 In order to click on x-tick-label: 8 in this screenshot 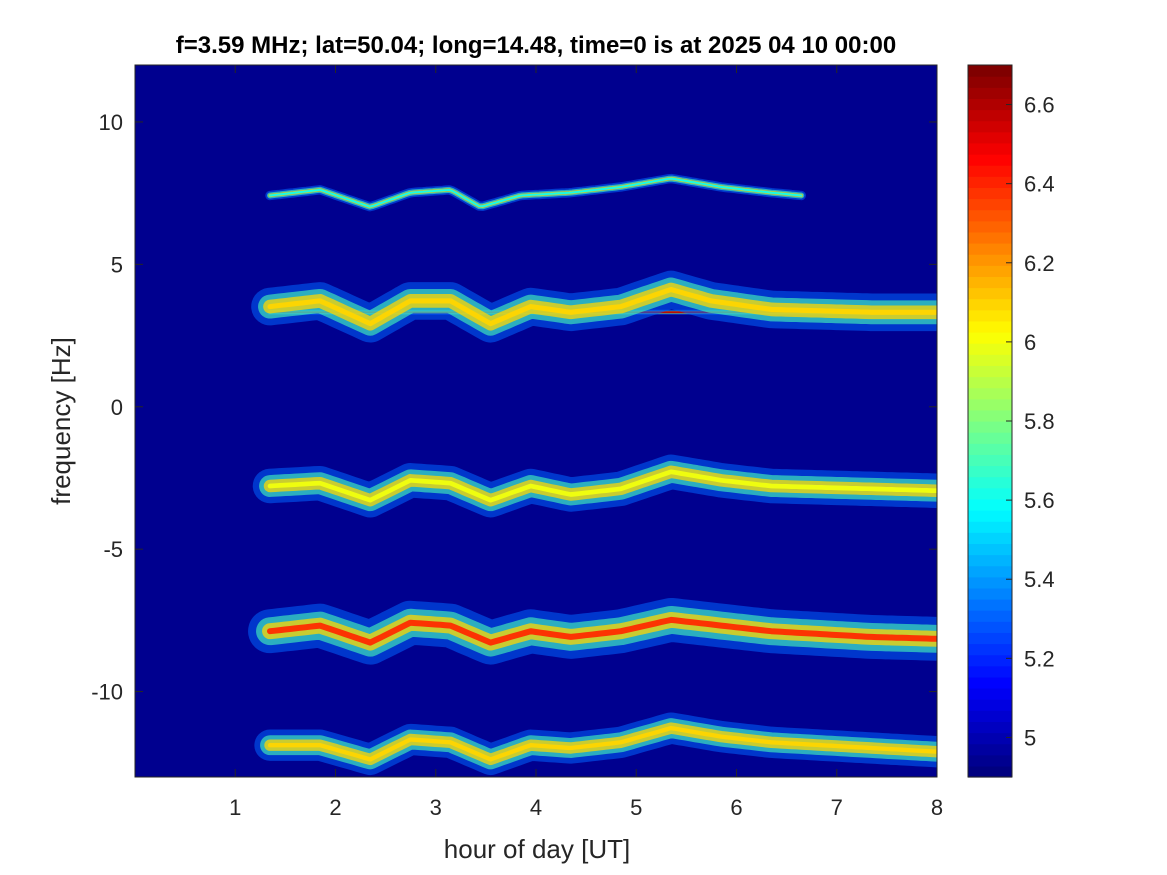, I will do `click(937, 807)`.